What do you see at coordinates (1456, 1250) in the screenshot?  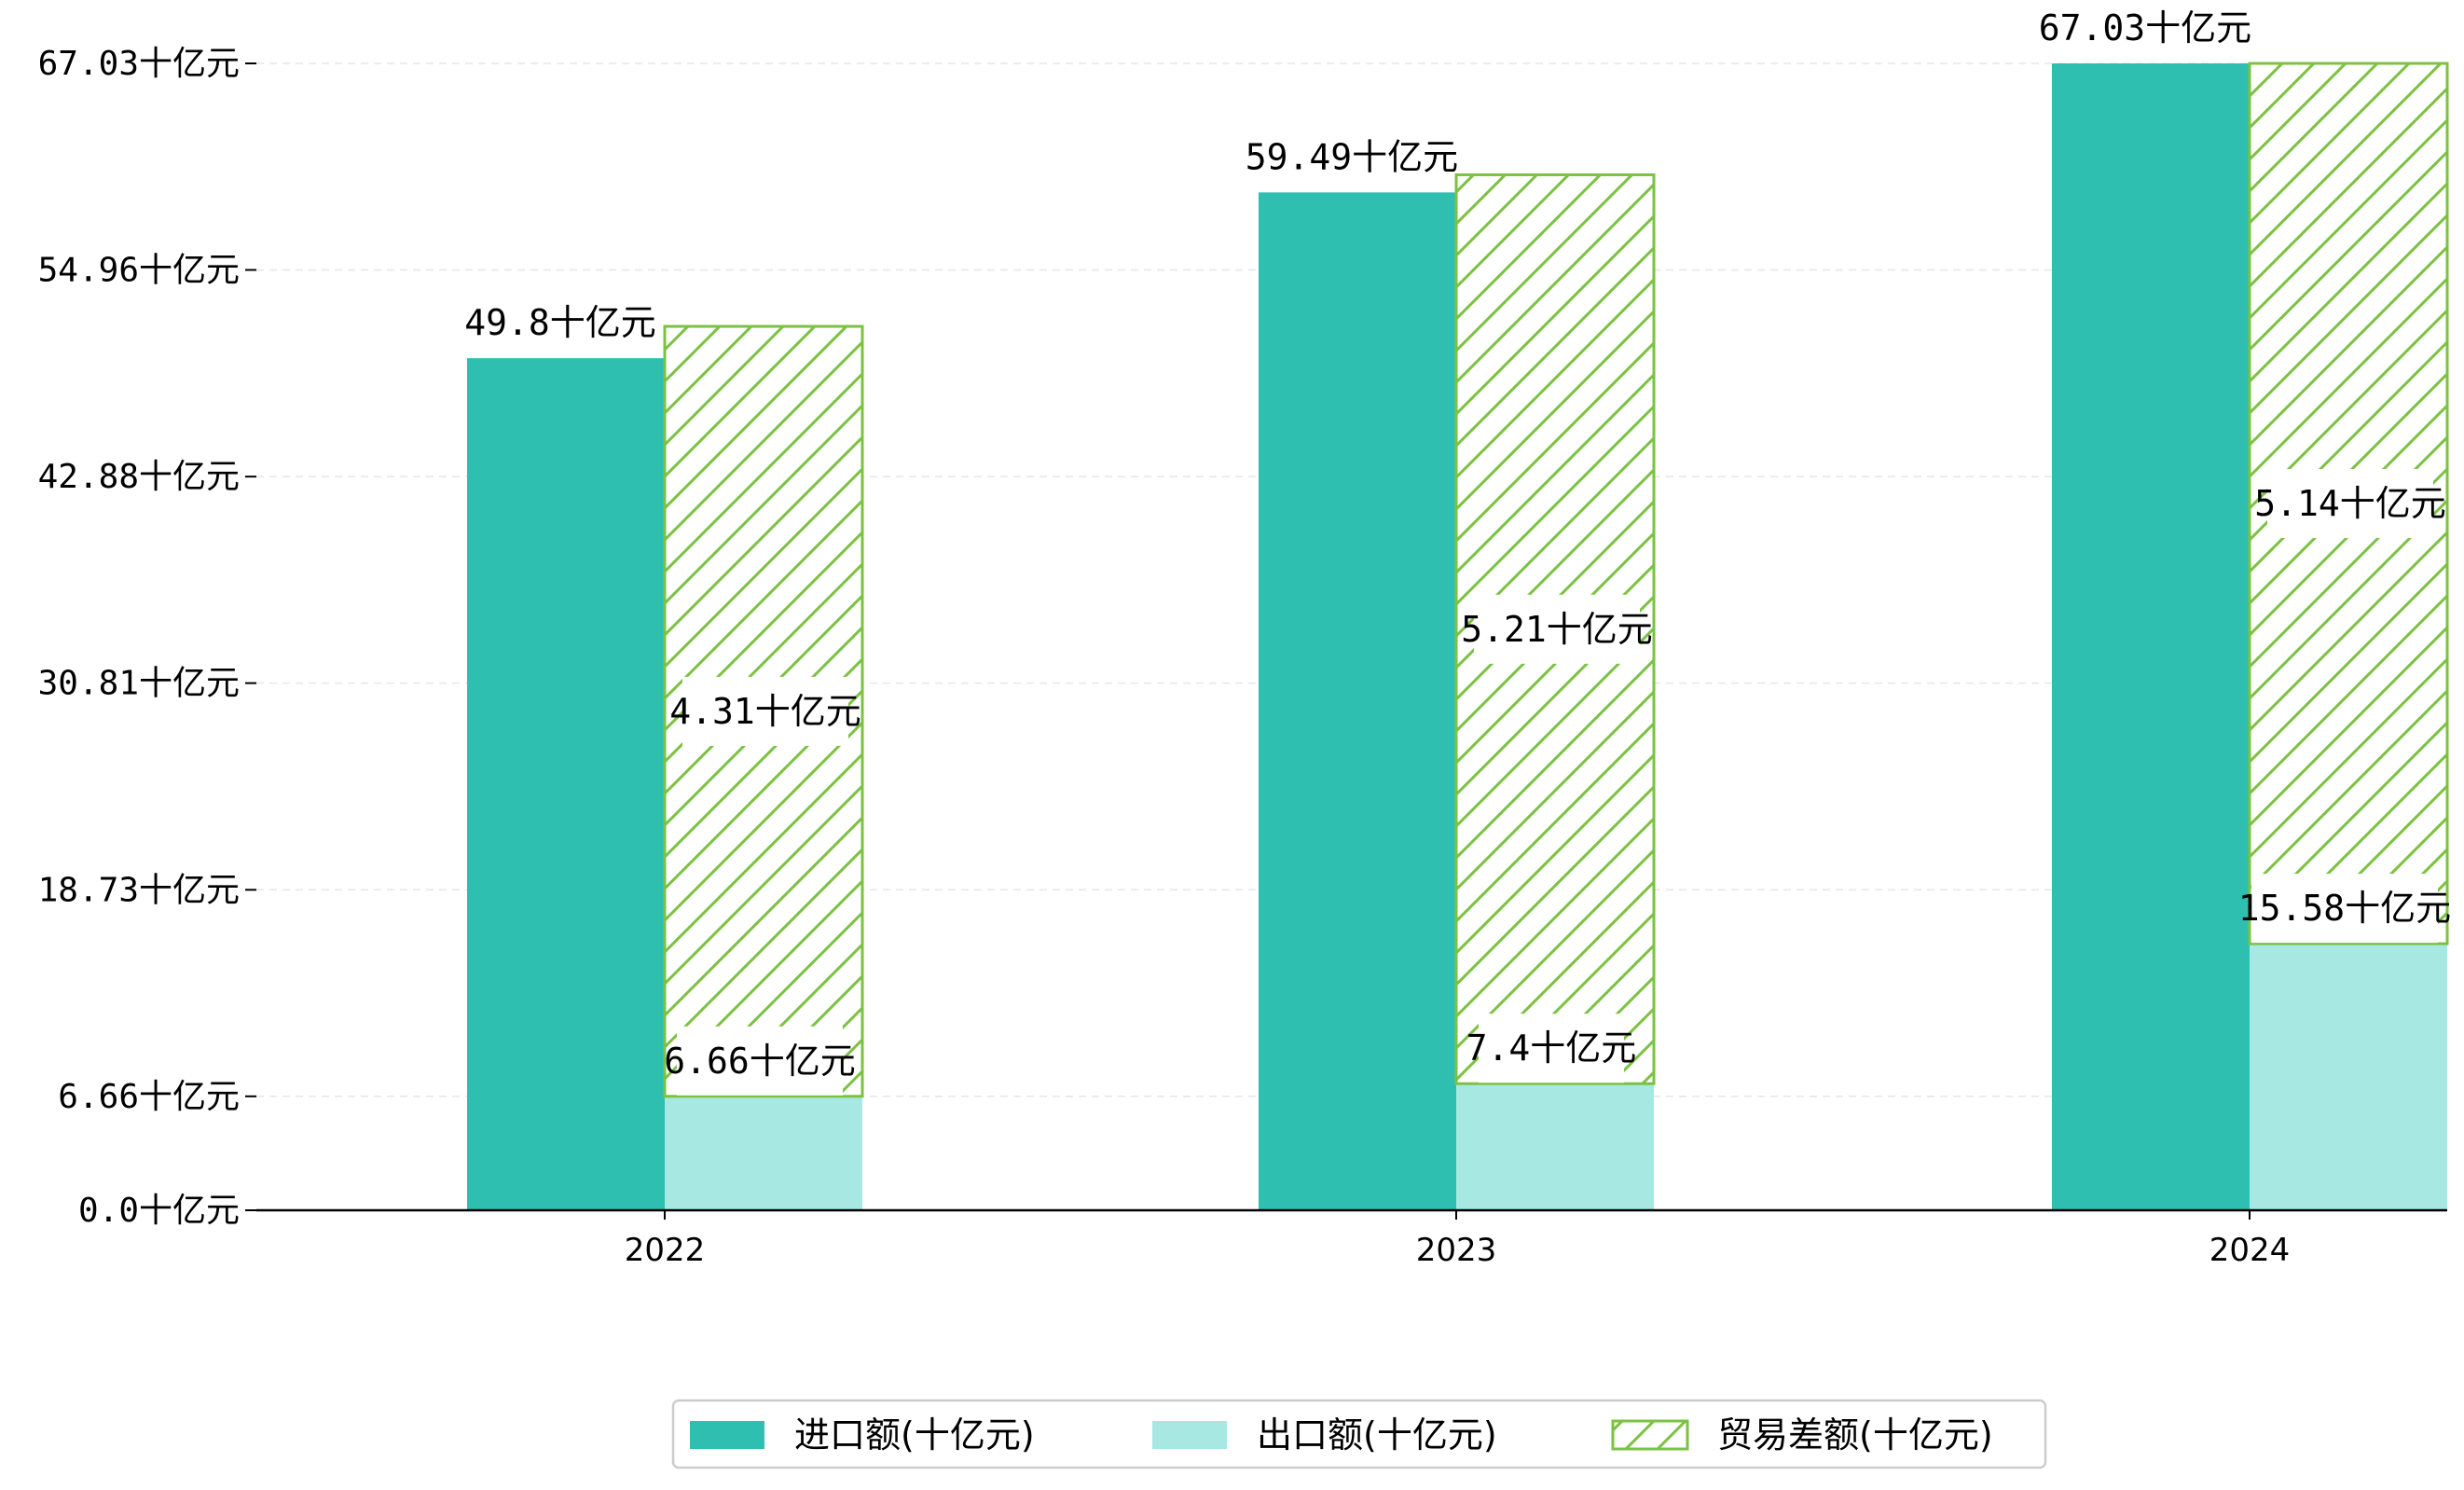 I see `x-tick-label: 2023` at bounding box center [1456, 1250].